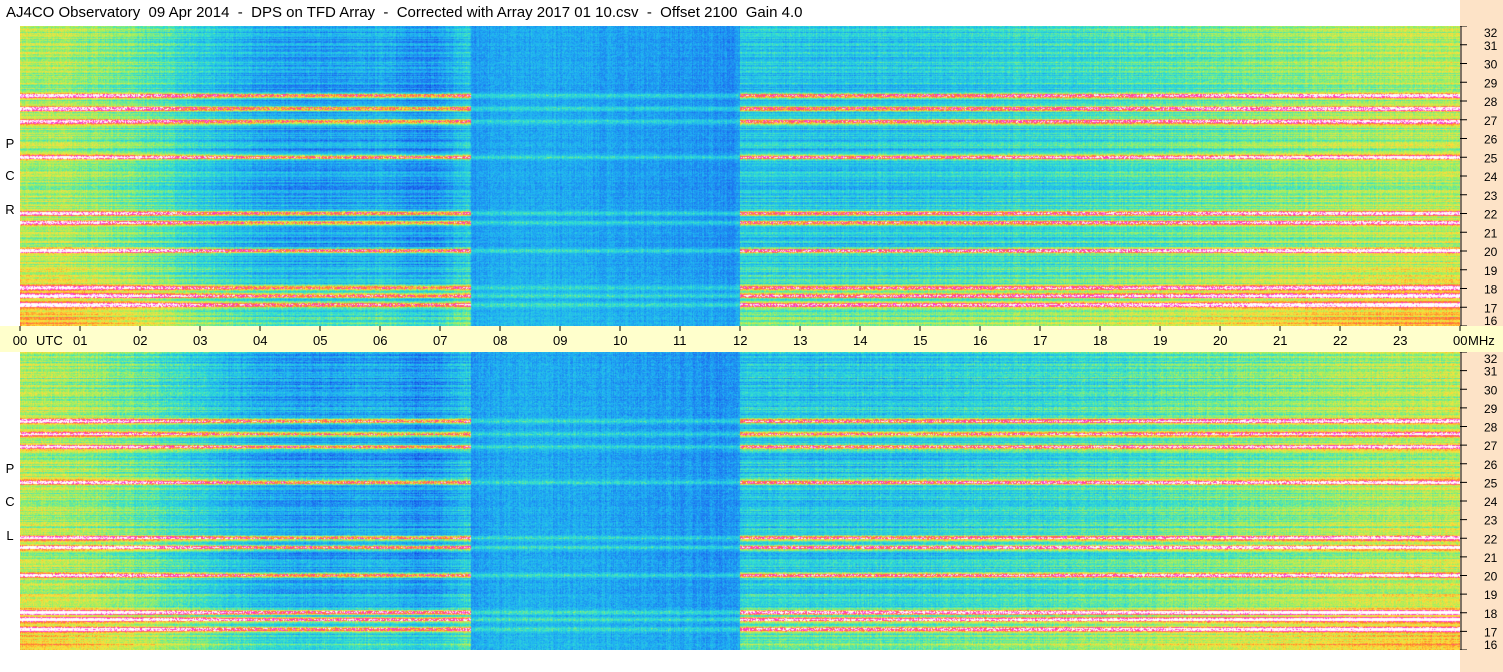  I want to click on utc-tick-label: 18, so click(1100, 340).